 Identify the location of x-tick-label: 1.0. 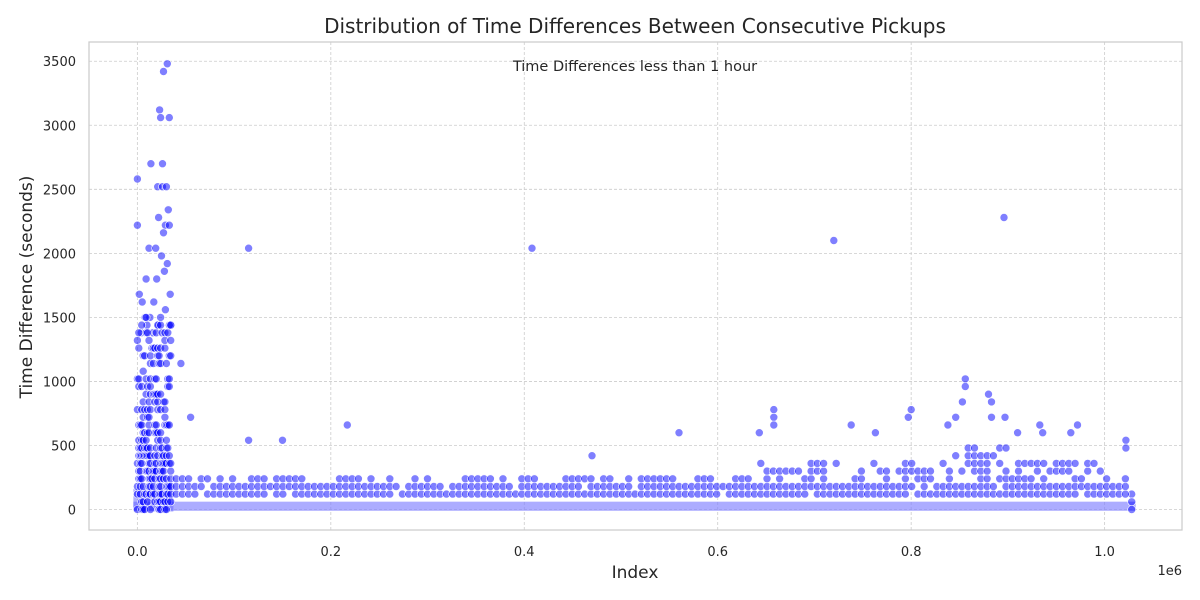
(1104, 552).